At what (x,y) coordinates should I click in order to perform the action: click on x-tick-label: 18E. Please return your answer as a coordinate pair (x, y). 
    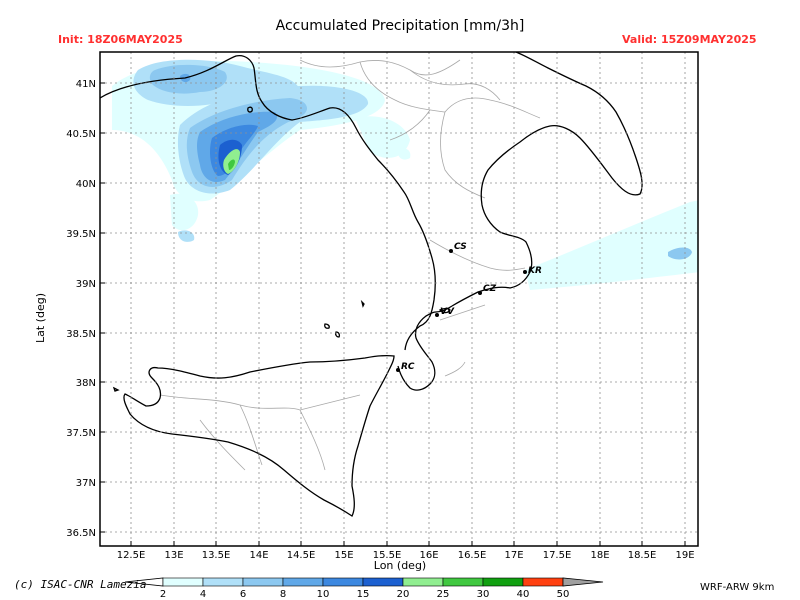
    Looking at the image, I should click on (599, 555).